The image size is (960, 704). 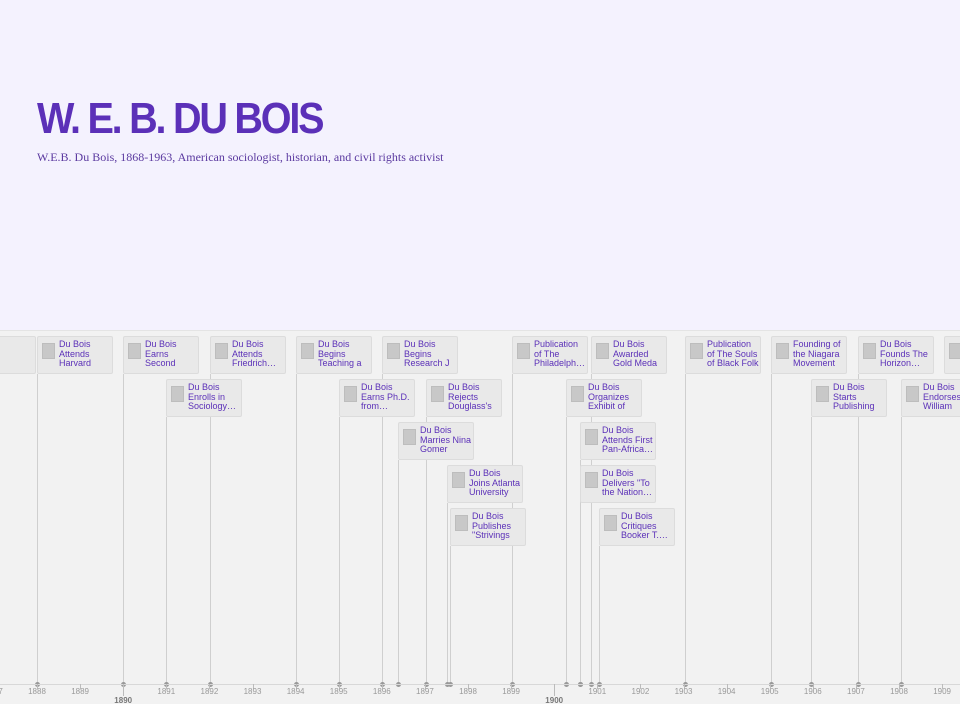 I want to click on event-card: Du Bois Begins Teaching a, so click(x=334, y=355).